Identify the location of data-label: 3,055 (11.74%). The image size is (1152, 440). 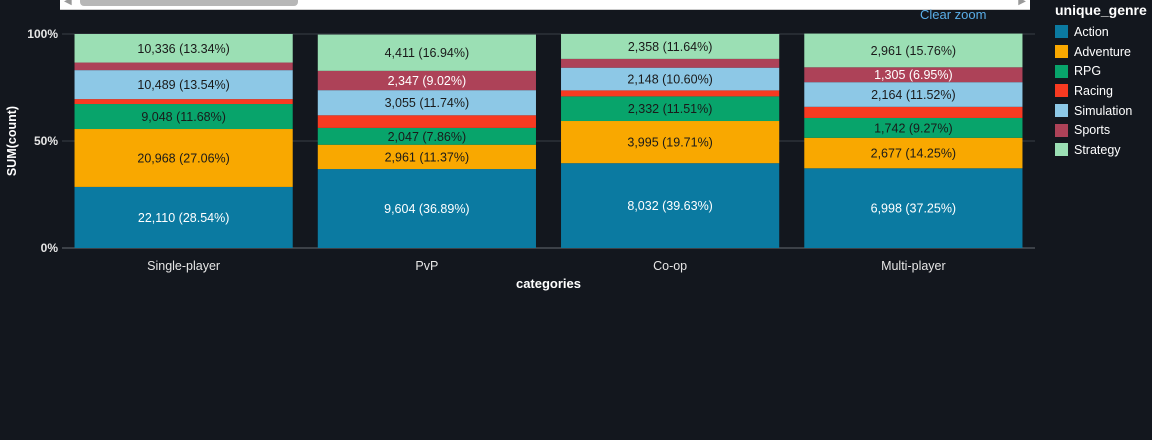
(427, 103).